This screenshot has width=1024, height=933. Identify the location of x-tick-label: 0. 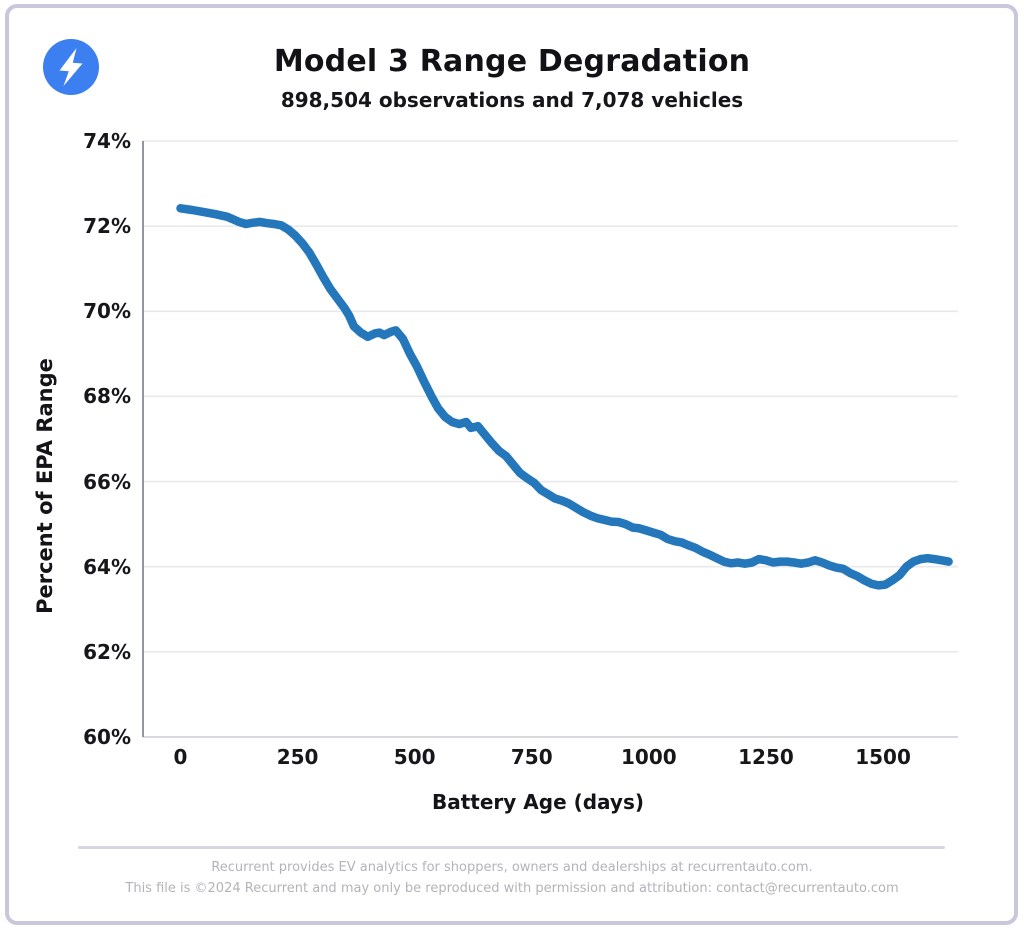
(180, 757).